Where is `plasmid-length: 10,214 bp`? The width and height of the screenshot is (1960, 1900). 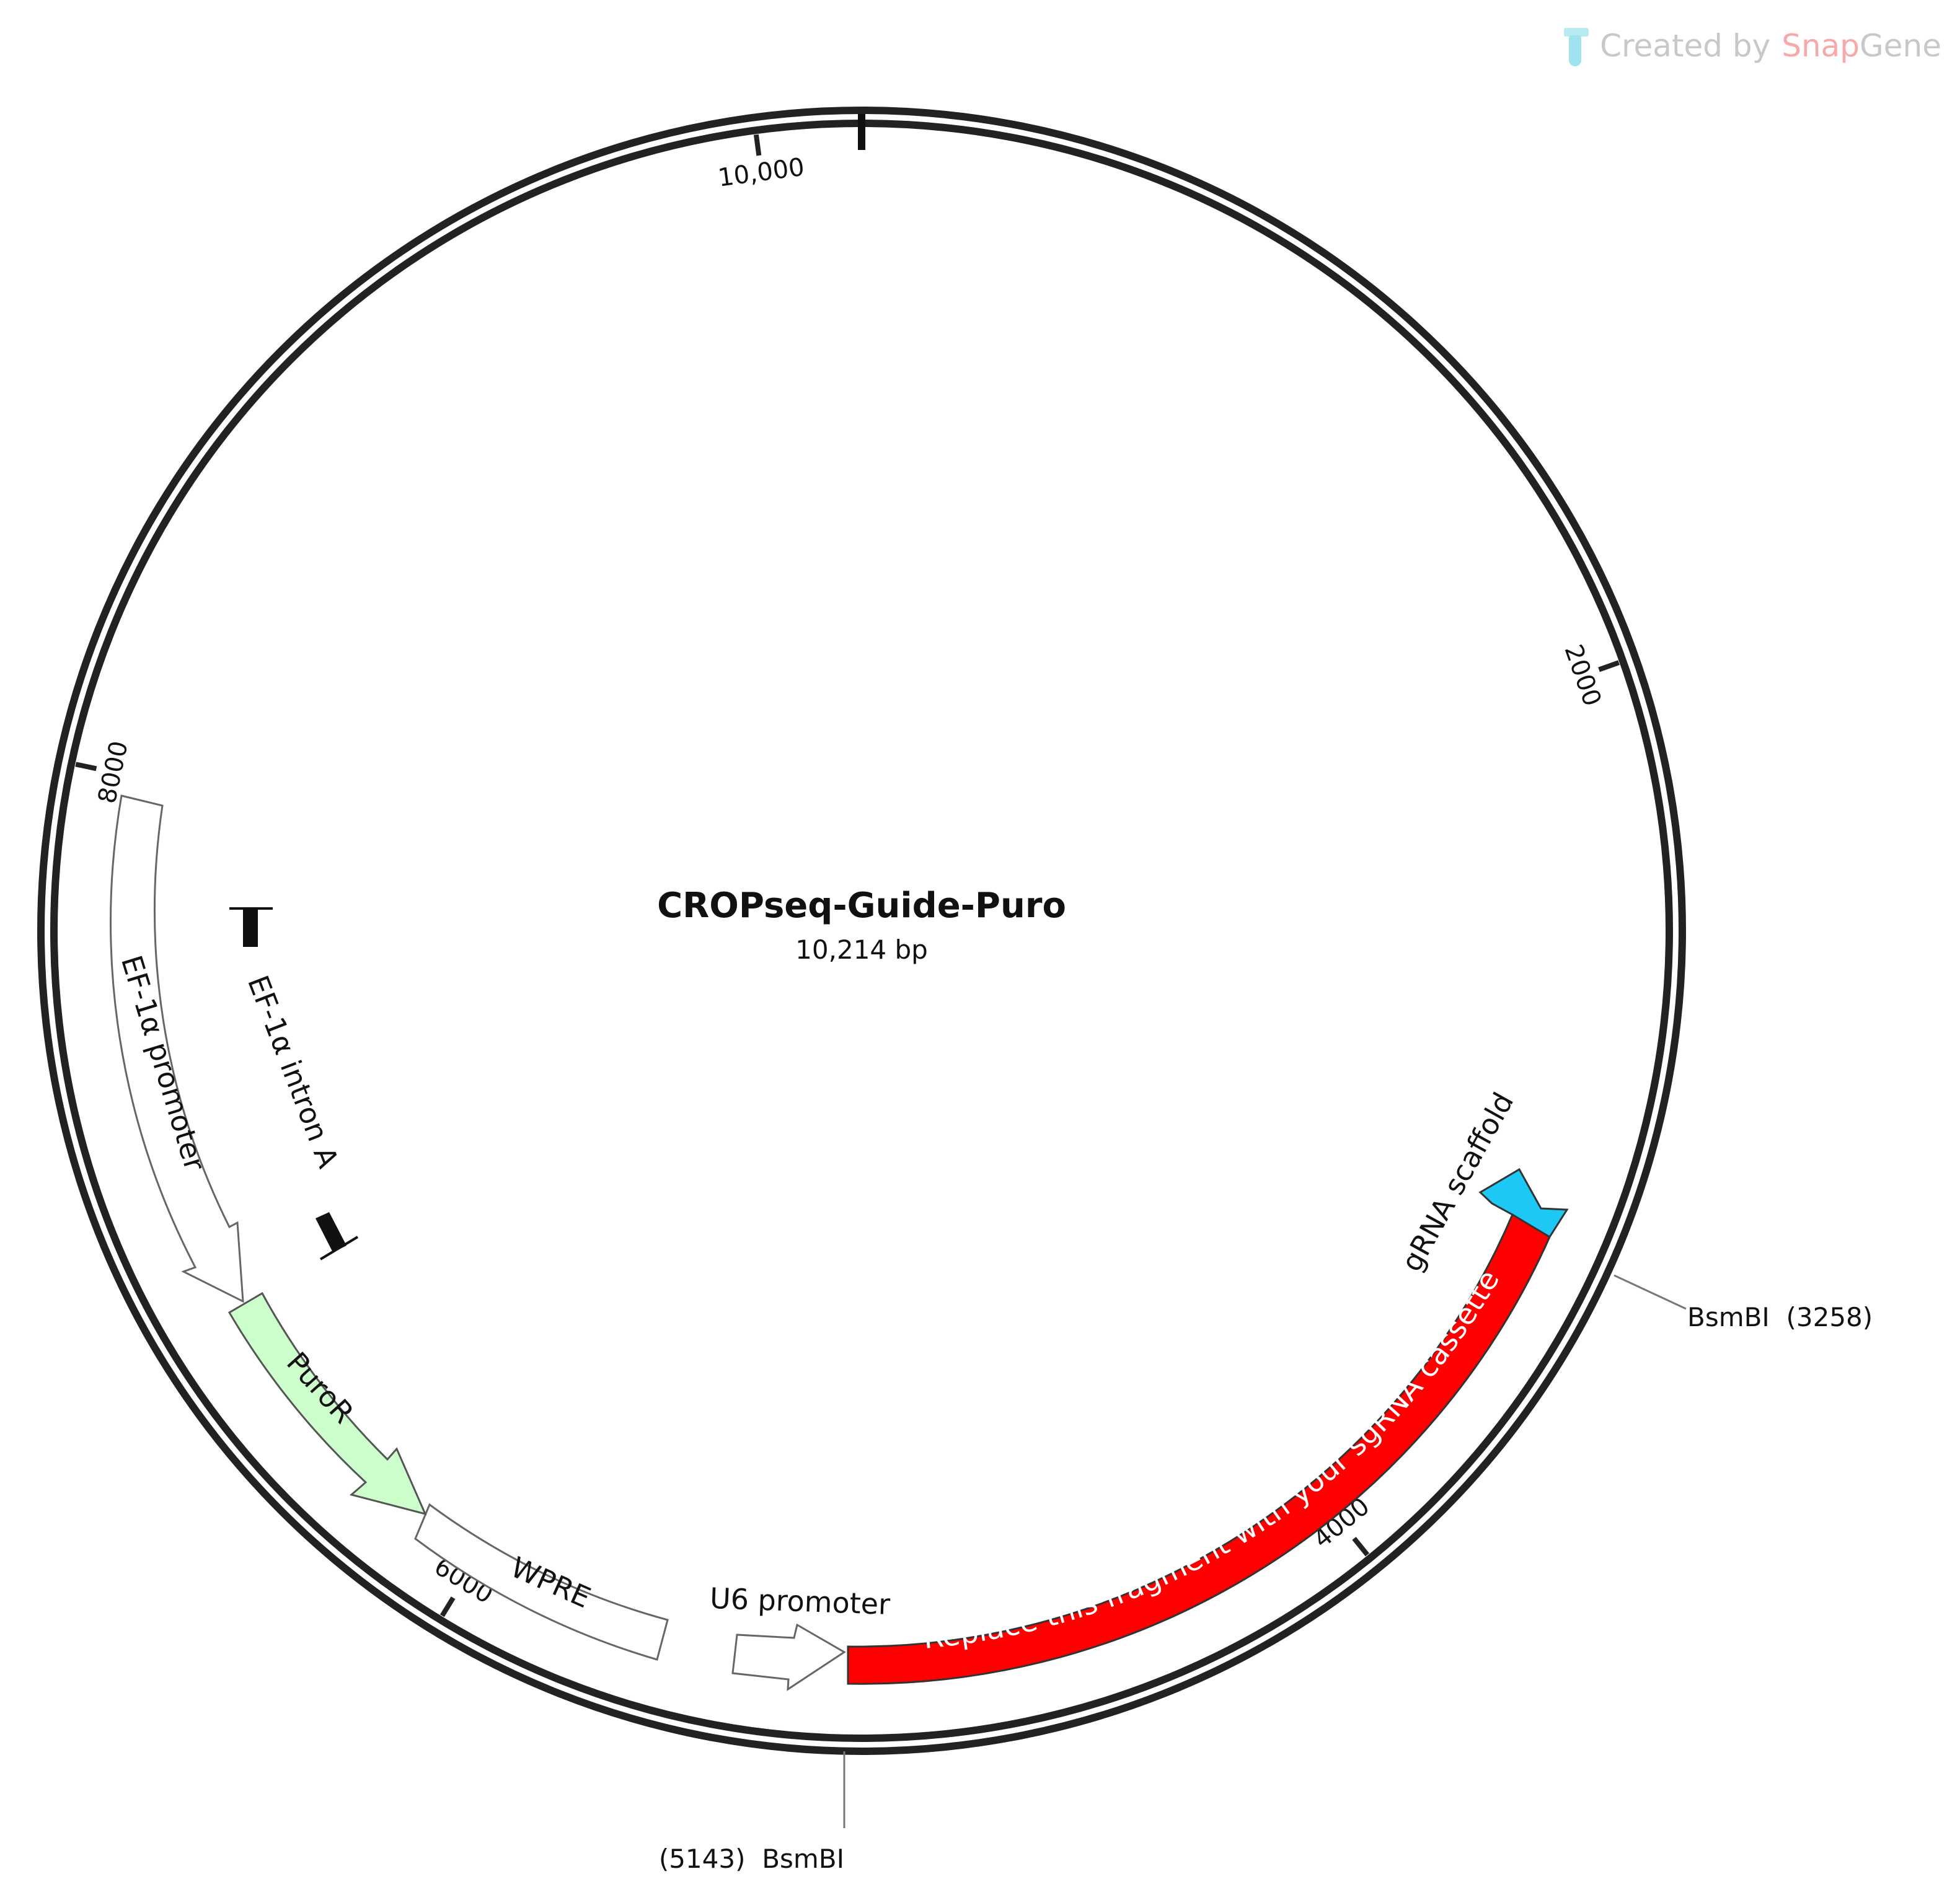
plasmid-length: 10,214 bp is located at coordinates (861, 950).